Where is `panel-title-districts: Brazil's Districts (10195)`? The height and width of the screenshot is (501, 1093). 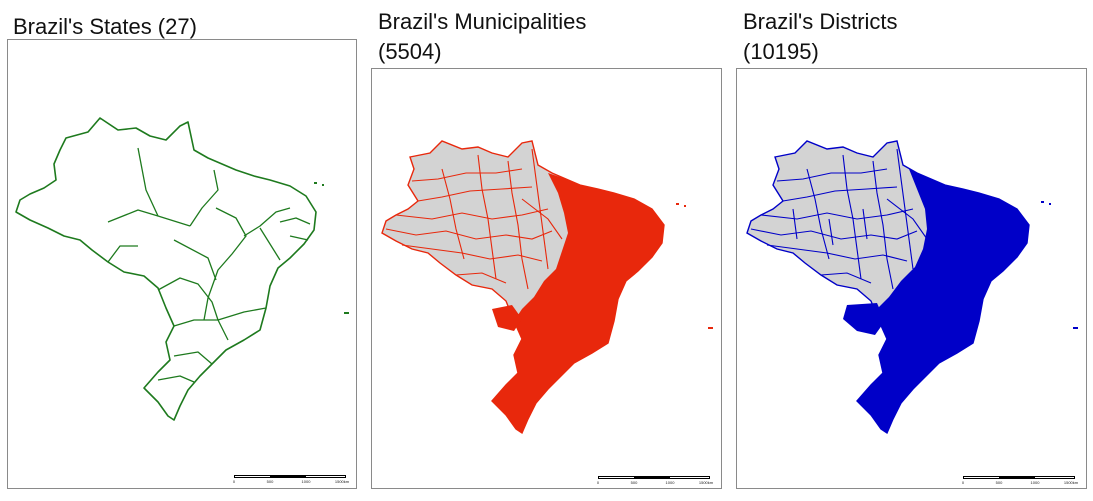
panel-title-districts: Brazil's Districts (10195) is located at coordinates (820, 37).